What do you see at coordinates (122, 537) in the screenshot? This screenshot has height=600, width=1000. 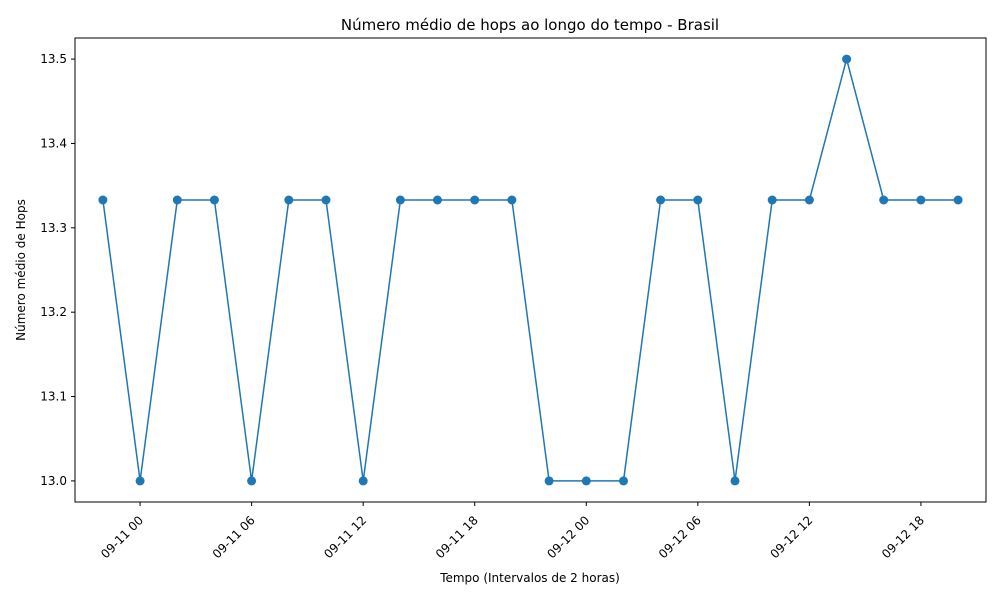 I see `x-tick-label: 09-11 00` at bounding box center [122, 537].